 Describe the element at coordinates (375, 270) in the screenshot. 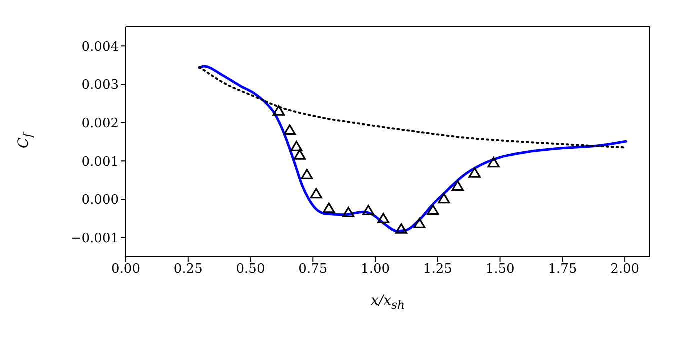

I see `x-tick-label: 1.00` at that location.